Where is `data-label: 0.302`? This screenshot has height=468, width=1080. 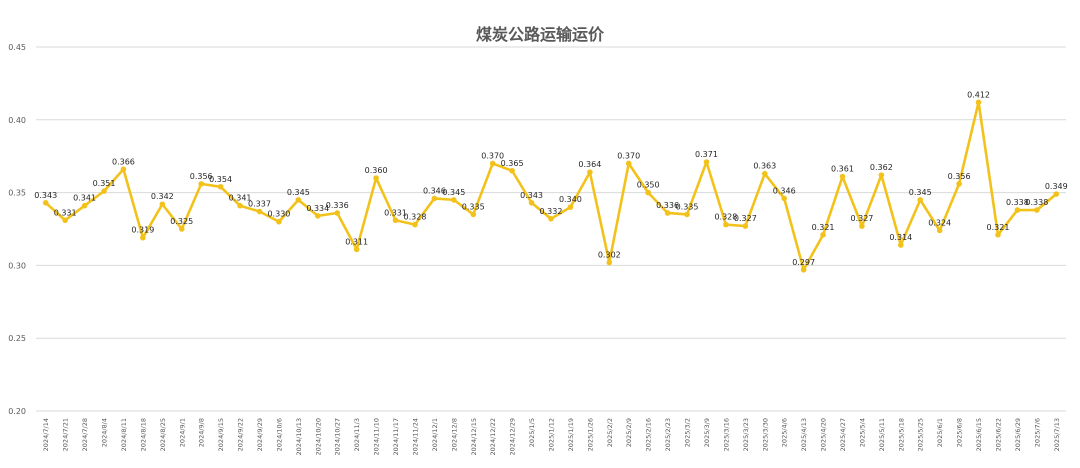 data-label: 0.302 is located at coordinates (609, 254).